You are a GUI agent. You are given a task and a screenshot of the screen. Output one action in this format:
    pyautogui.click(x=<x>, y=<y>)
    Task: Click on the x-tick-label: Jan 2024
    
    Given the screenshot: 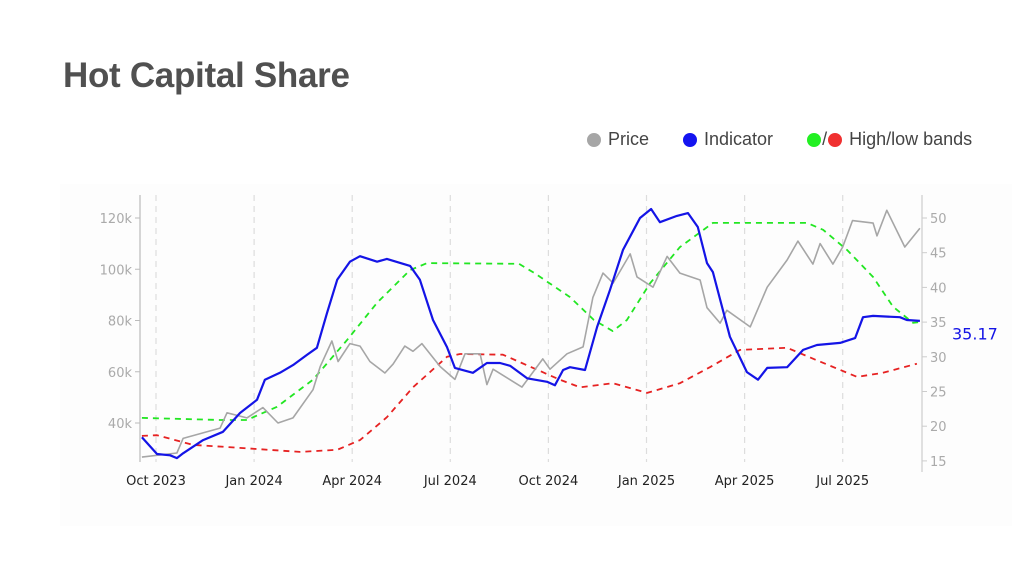 What is the action you would take?
    pyautogui.click(x=253, y=481)
    